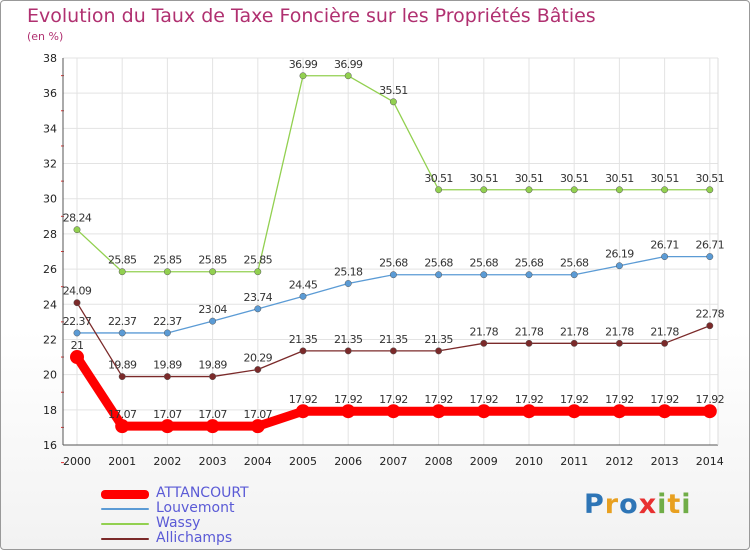  Describe the element at coordinates (258, 358) in the screenshot. I see `data-label-allichamps: 20.29` at that location.